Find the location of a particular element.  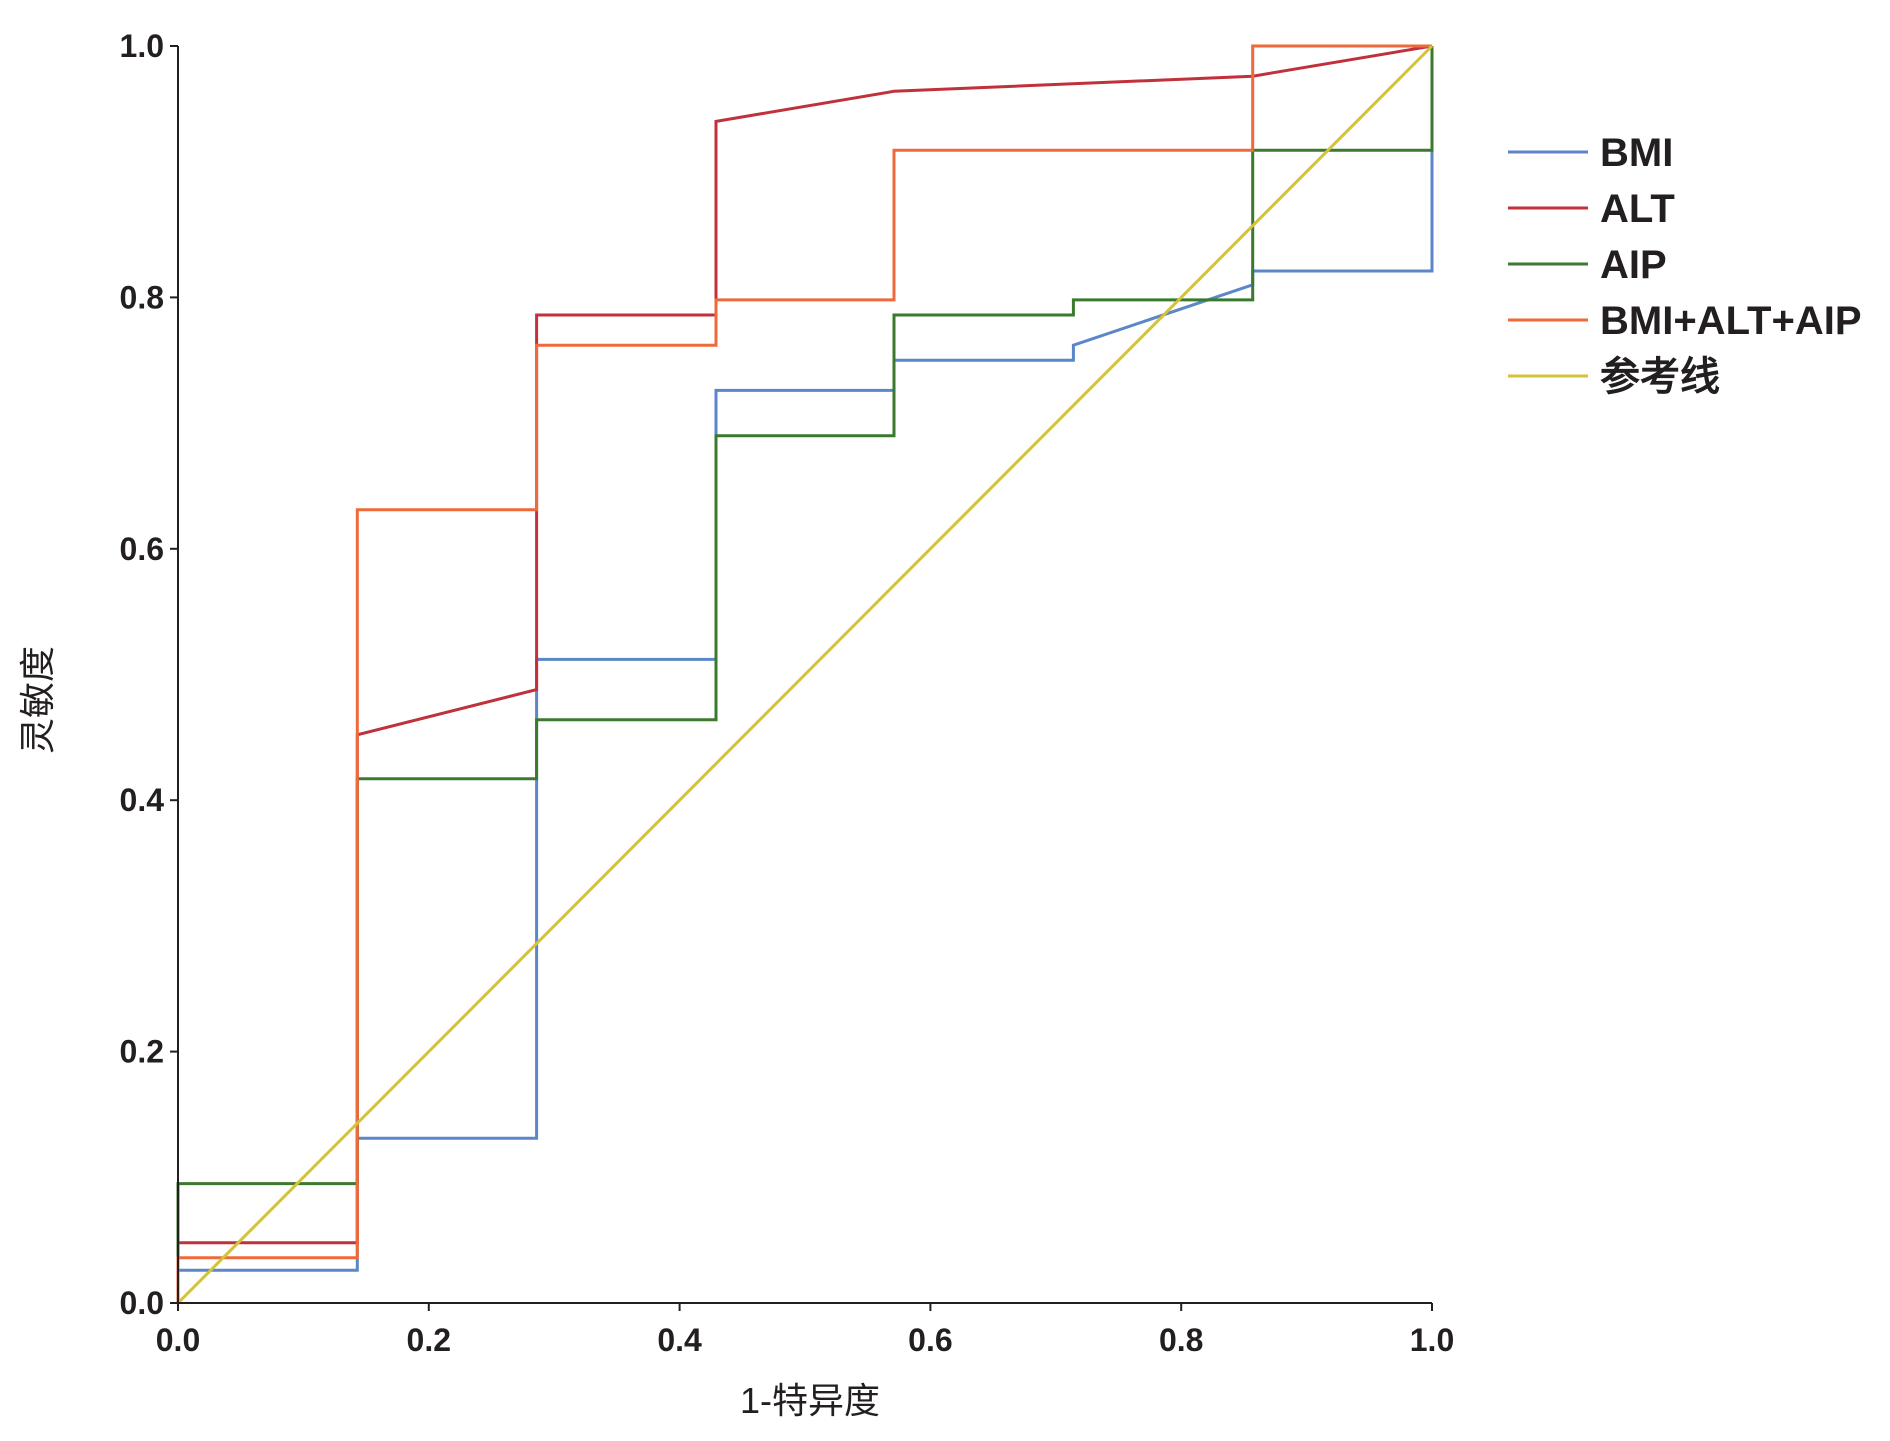

x-tick-label: 0.4 is located at coordinates (679, 1340).